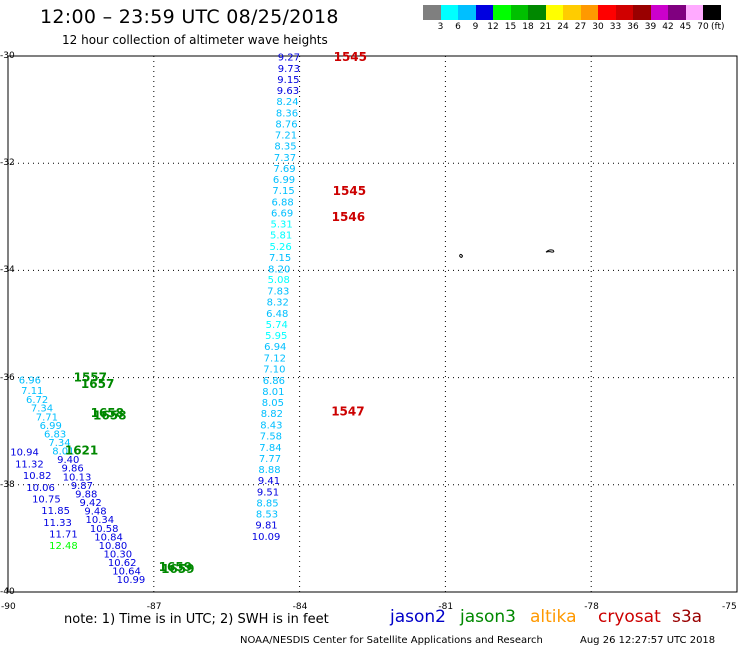  I want to click on wave-height-label: 10.58, so click(104, 529).